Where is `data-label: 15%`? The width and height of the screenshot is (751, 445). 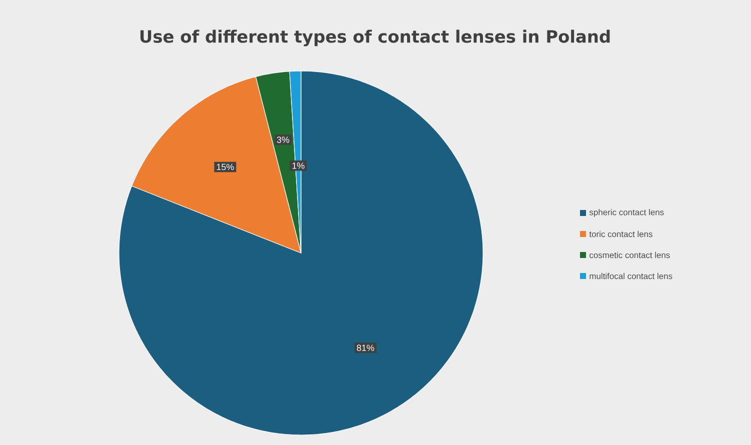
data-label: 15% is located at coordinates (225, 167).